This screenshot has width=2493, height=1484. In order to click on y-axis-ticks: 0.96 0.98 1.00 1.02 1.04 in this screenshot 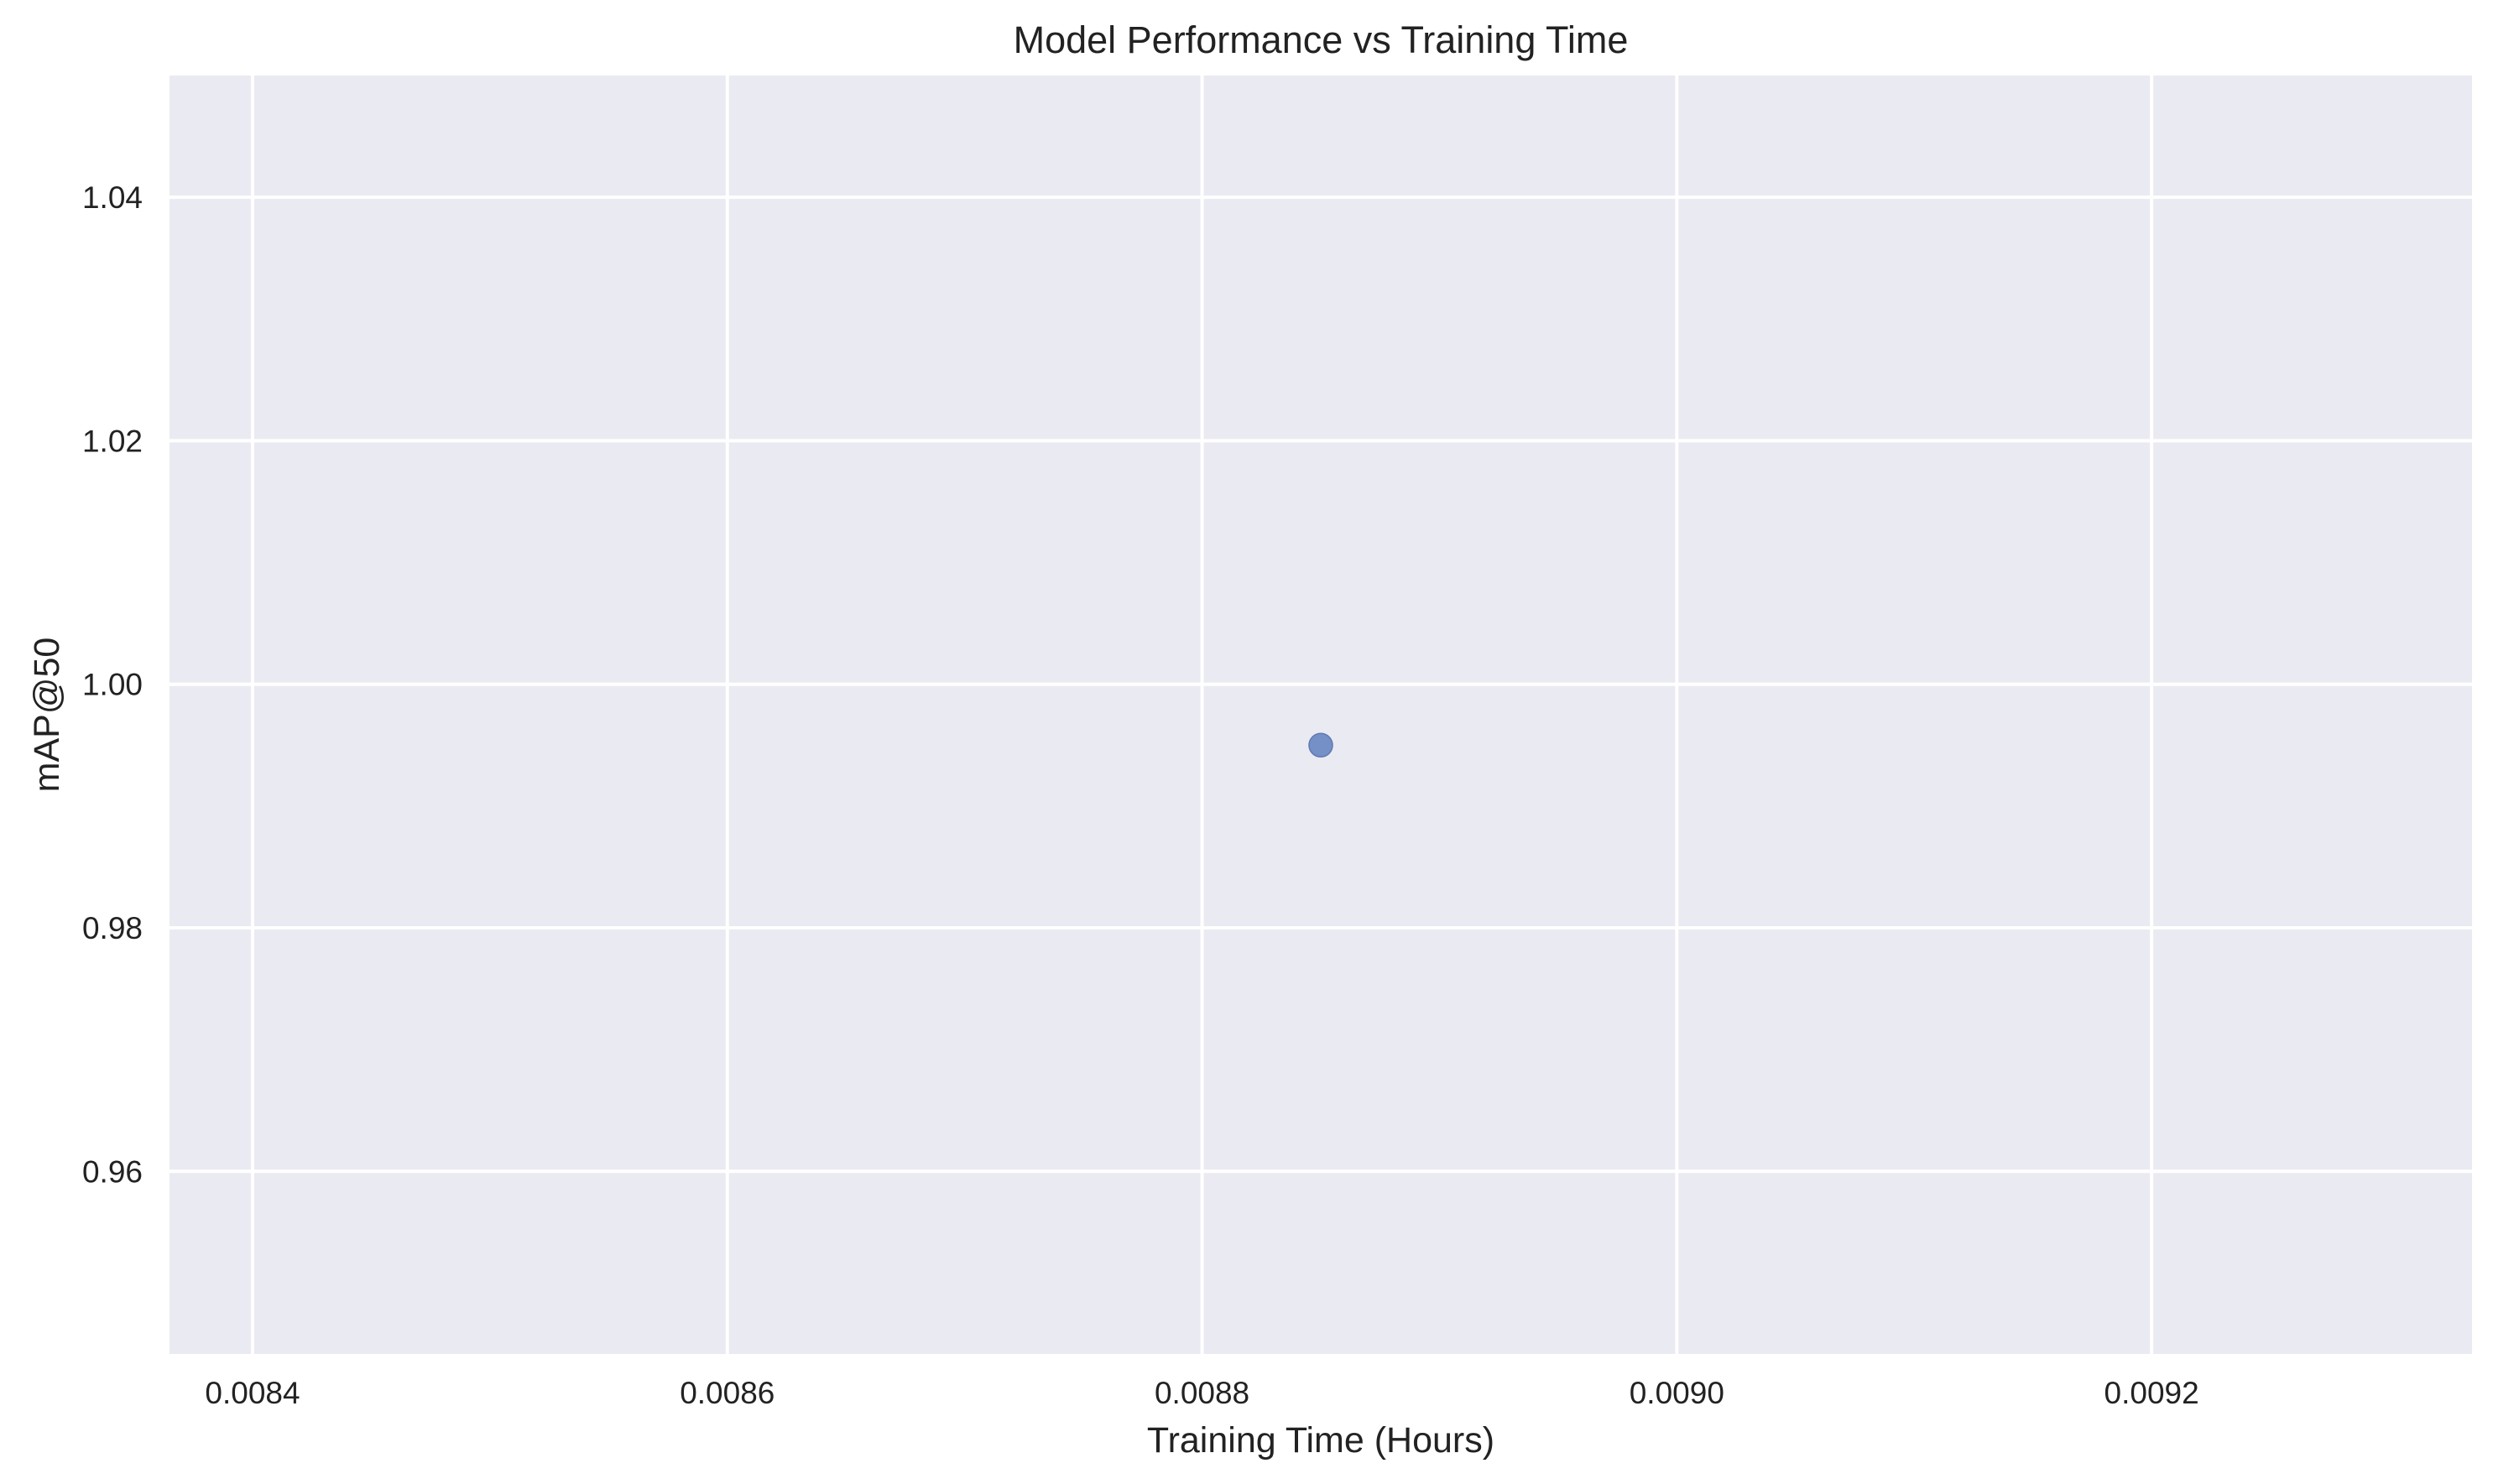, I will do `click(112, 684)`.